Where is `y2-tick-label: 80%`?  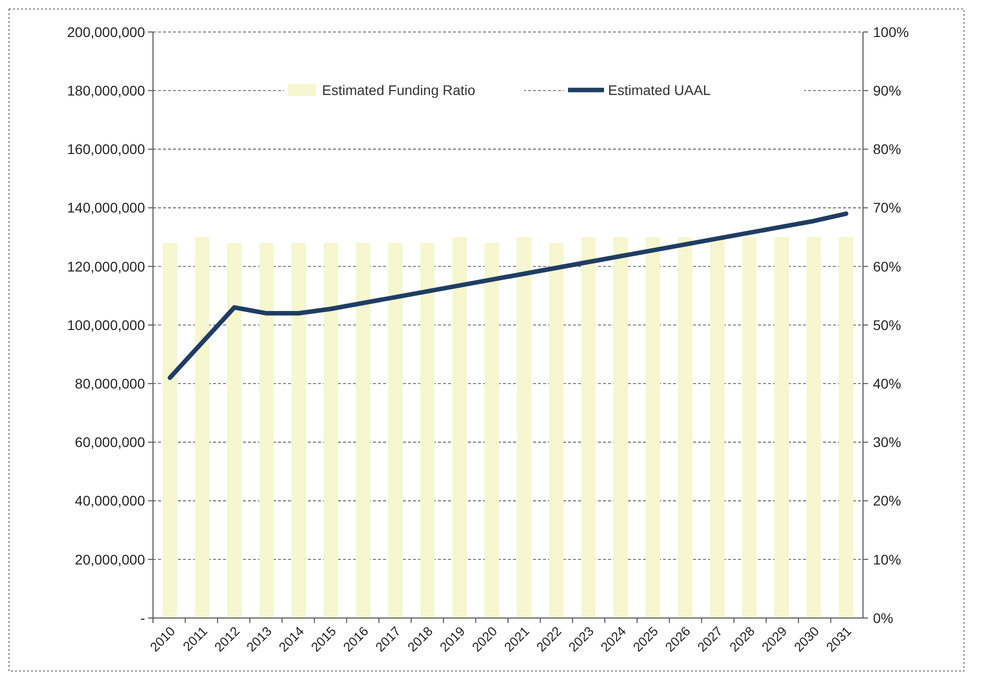 y2-tick-label: 80% is located at coordinates (887, 149).